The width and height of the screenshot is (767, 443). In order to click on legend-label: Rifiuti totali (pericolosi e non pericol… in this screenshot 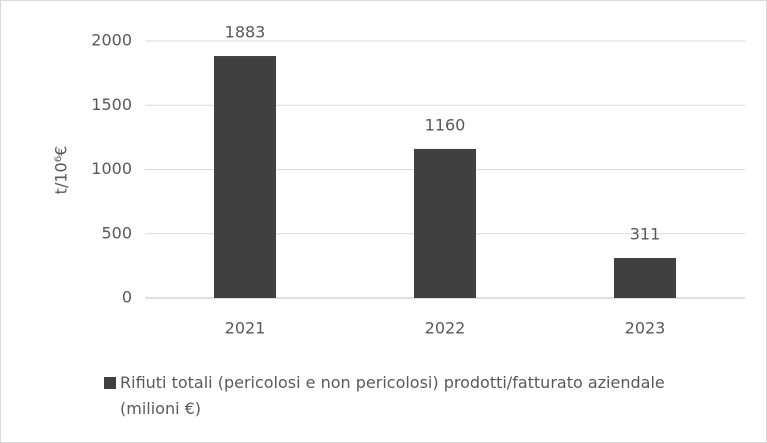, I will do `click(392, 395)`.